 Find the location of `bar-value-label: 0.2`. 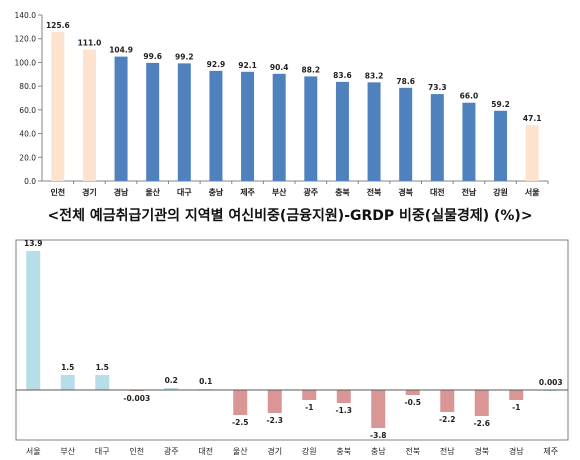

bar-value-label: 0.2 is located at coordinates (171, 380).